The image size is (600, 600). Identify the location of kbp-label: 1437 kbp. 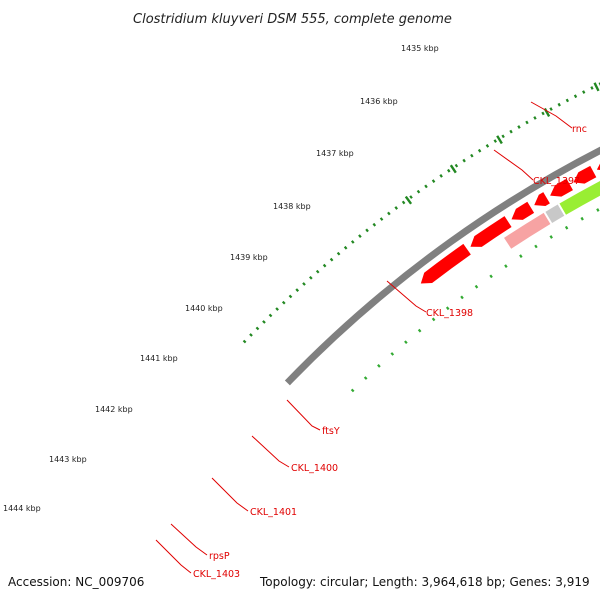
(335, 153).